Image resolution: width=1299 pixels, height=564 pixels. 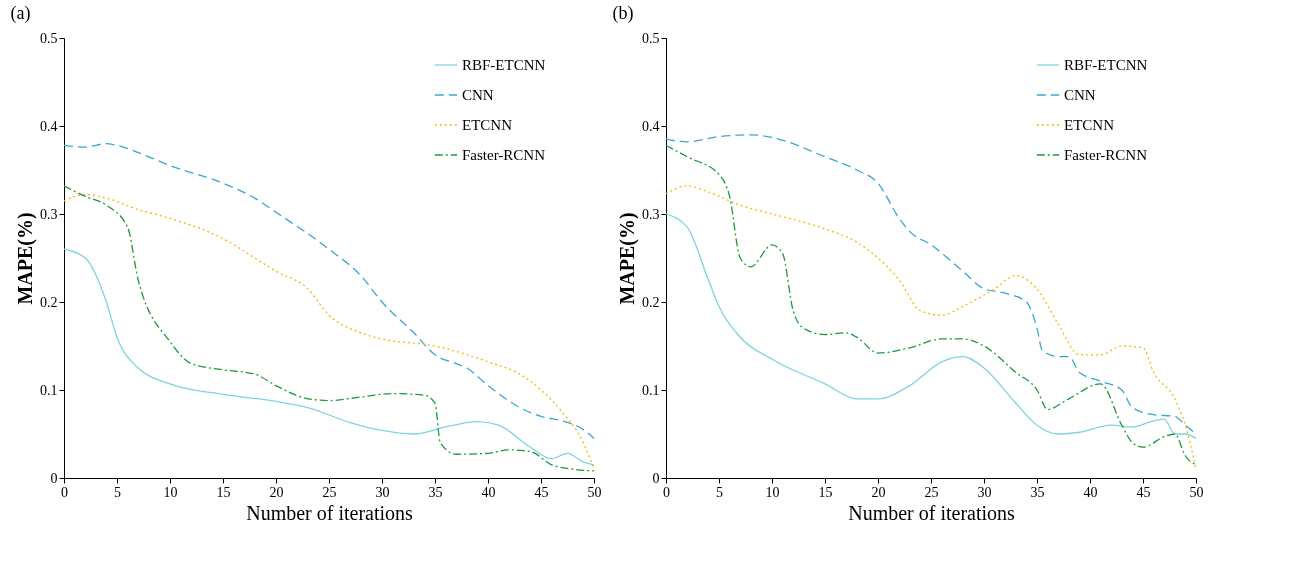 What do you see at coordinates (623, 13) in the screenshot?
I see `chart-title: (b)` at bounding box center [623, 13].